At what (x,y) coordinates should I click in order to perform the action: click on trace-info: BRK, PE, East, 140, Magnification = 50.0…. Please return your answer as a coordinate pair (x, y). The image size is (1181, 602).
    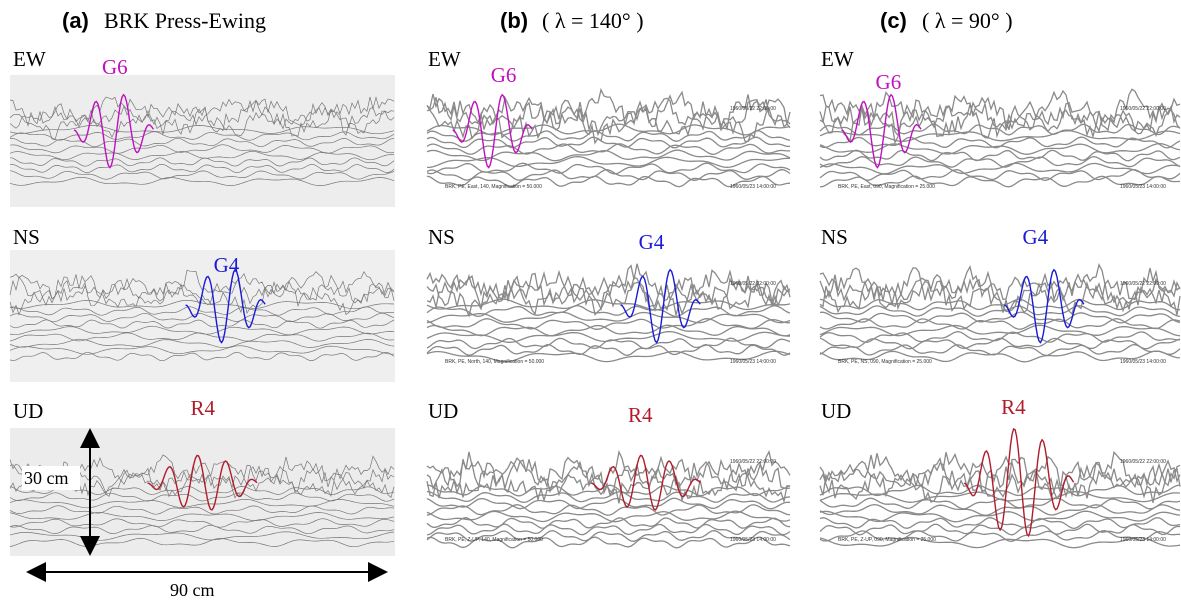
    Looking at the image, I should click on (493, 187).